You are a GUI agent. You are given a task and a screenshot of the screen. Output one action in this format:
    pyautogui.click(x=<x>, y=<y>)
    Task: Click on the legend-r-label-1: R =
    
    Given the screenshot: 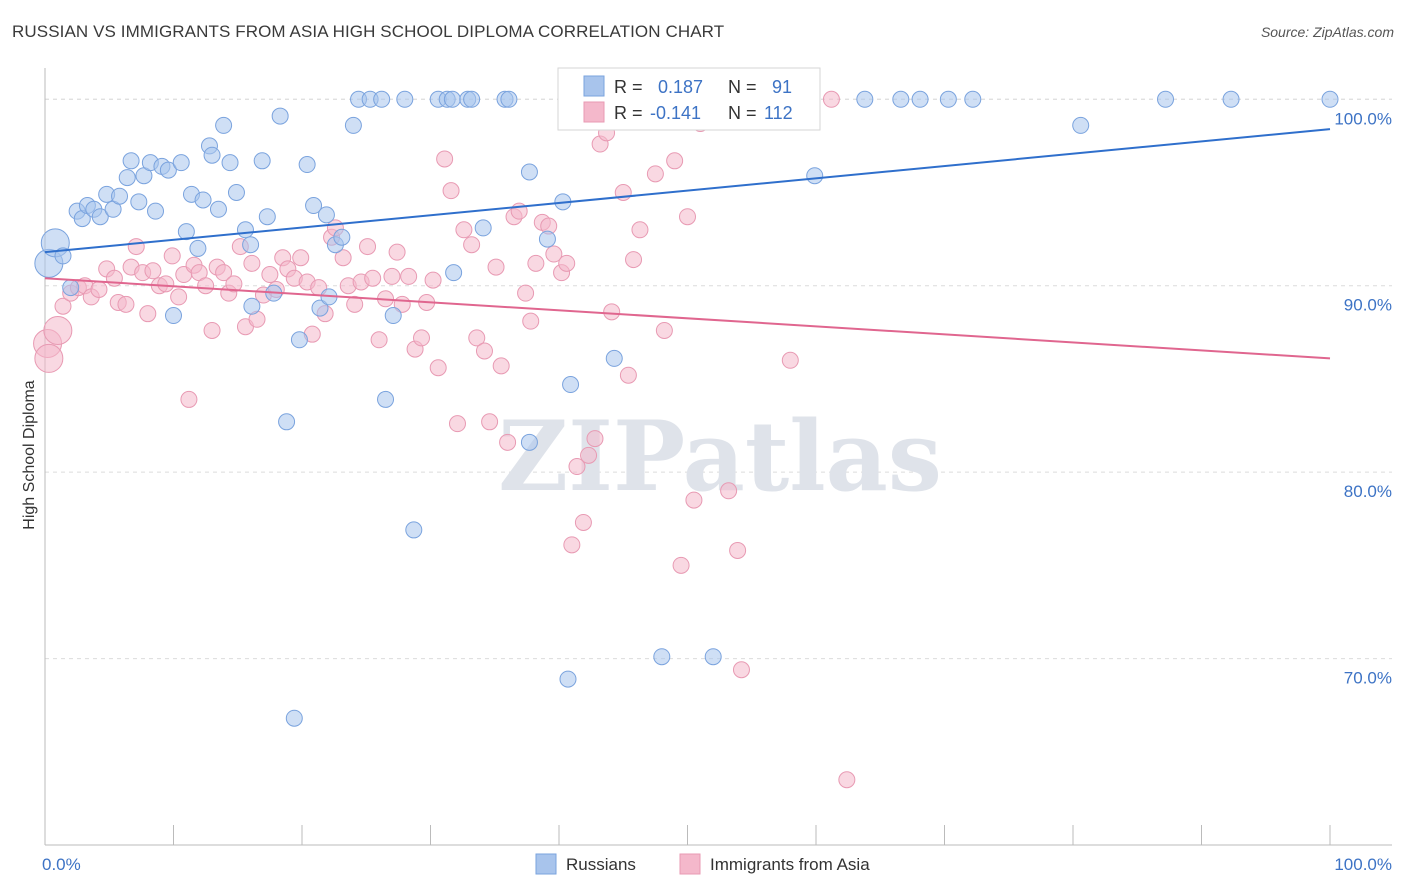 What is the action you would take?
    pyautogui.click(x=628, y=87)
    